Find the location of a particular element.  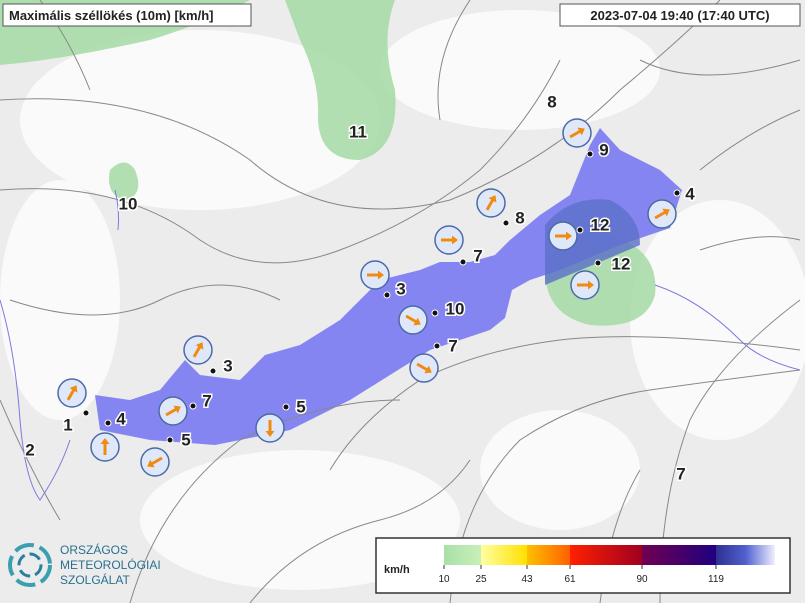

legend-tick-label: 61 is located at coordinates (570, 579).